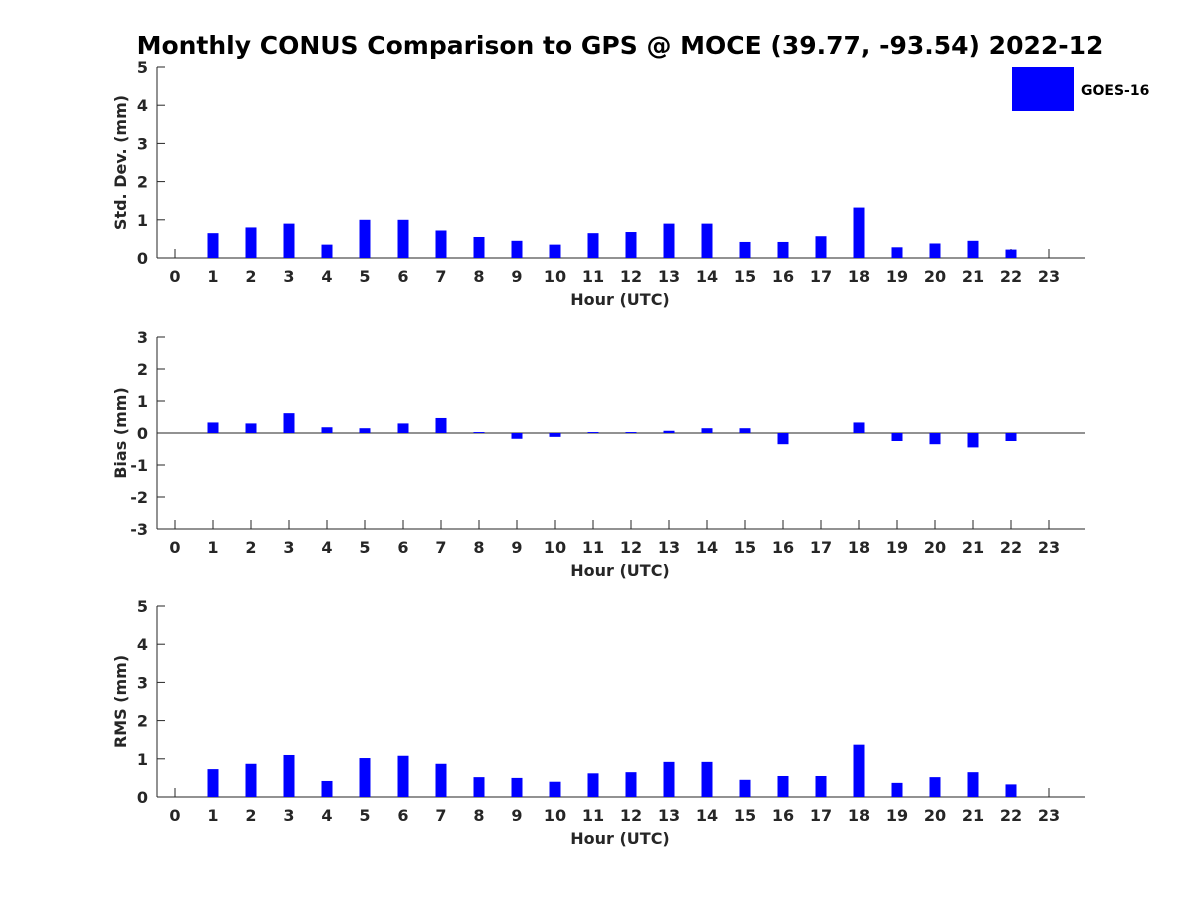  I want to click on legend-label: GOES-16, so click(1115, 91).